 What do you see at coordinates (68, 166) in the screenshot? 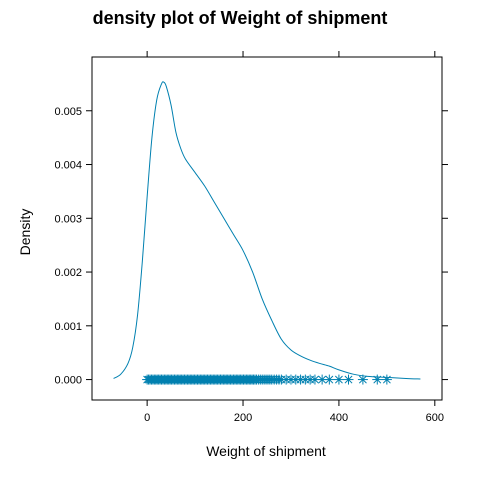
I see `y-tick-label: 0.004` at bounding box center [68, 166].